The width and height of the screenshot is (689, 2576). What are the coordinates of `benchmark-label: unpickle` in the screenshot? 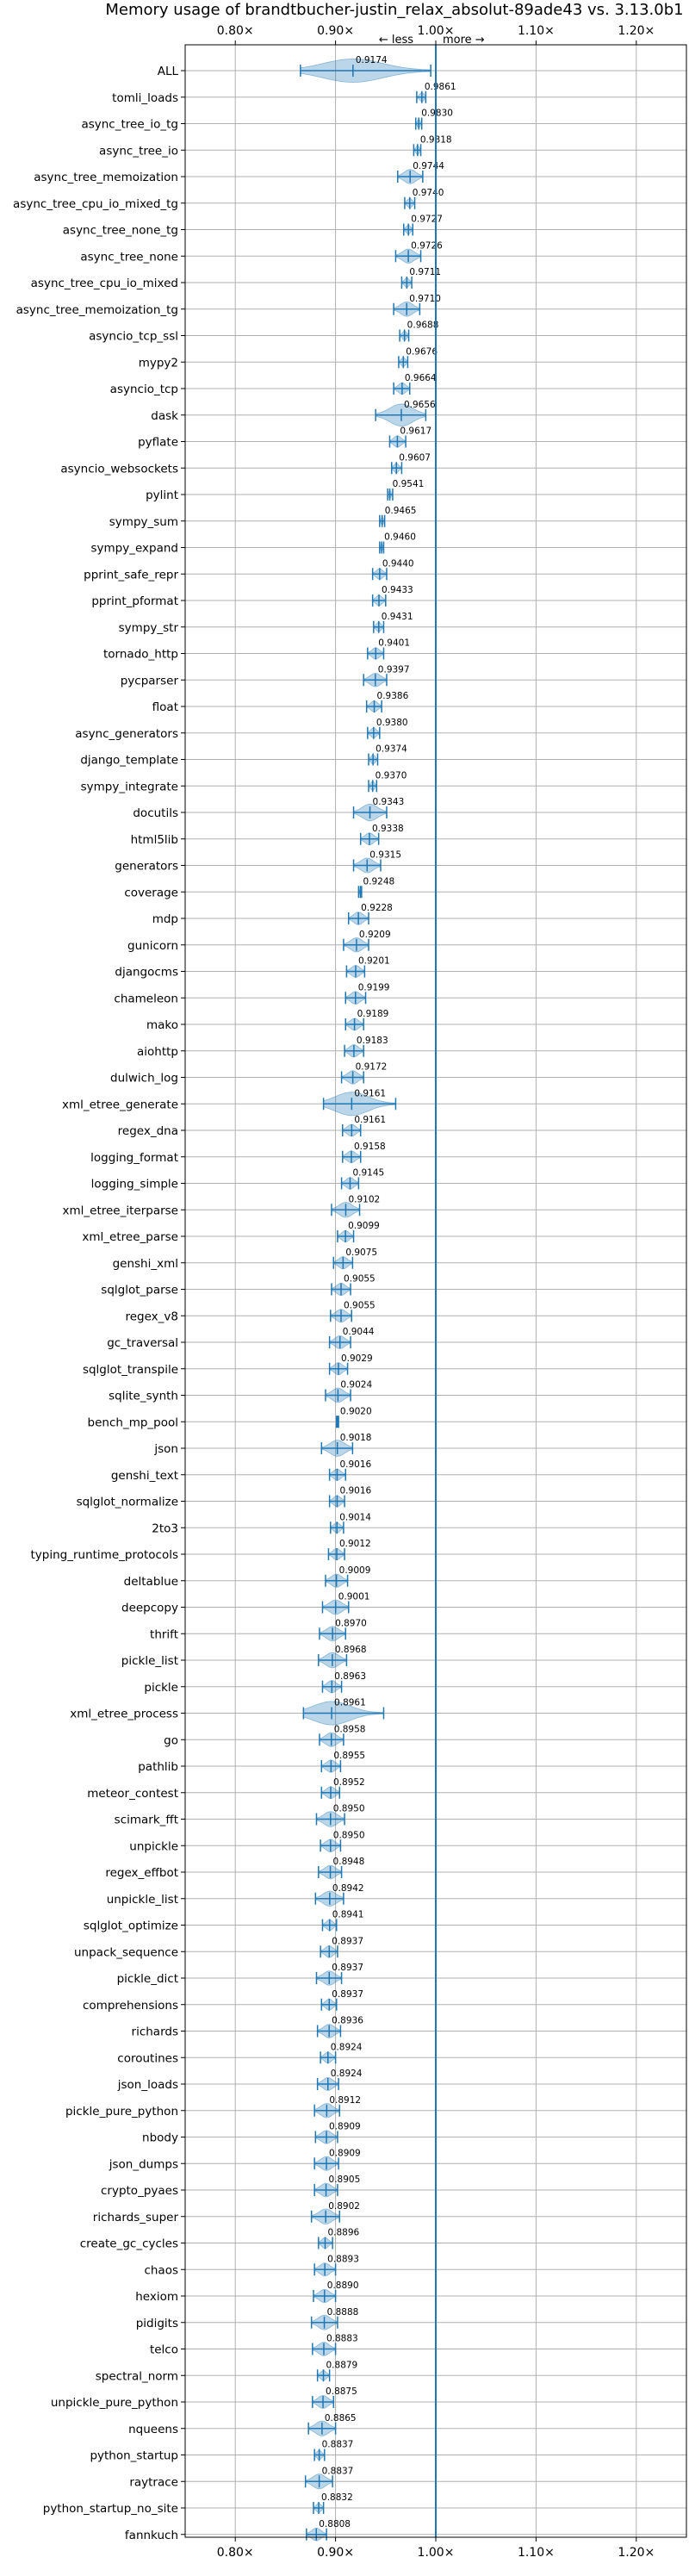 It's located at (153, 1846).